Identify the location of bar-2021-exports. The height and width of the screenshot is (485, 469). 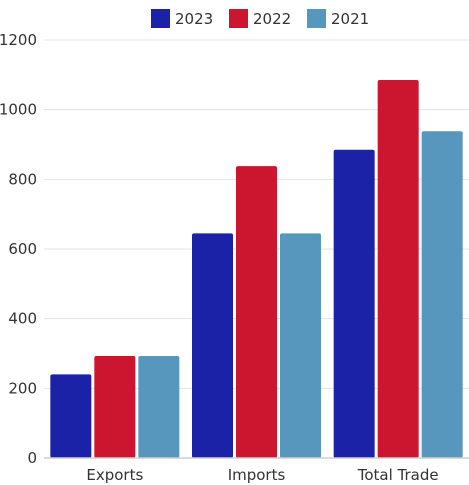
(159, 406).